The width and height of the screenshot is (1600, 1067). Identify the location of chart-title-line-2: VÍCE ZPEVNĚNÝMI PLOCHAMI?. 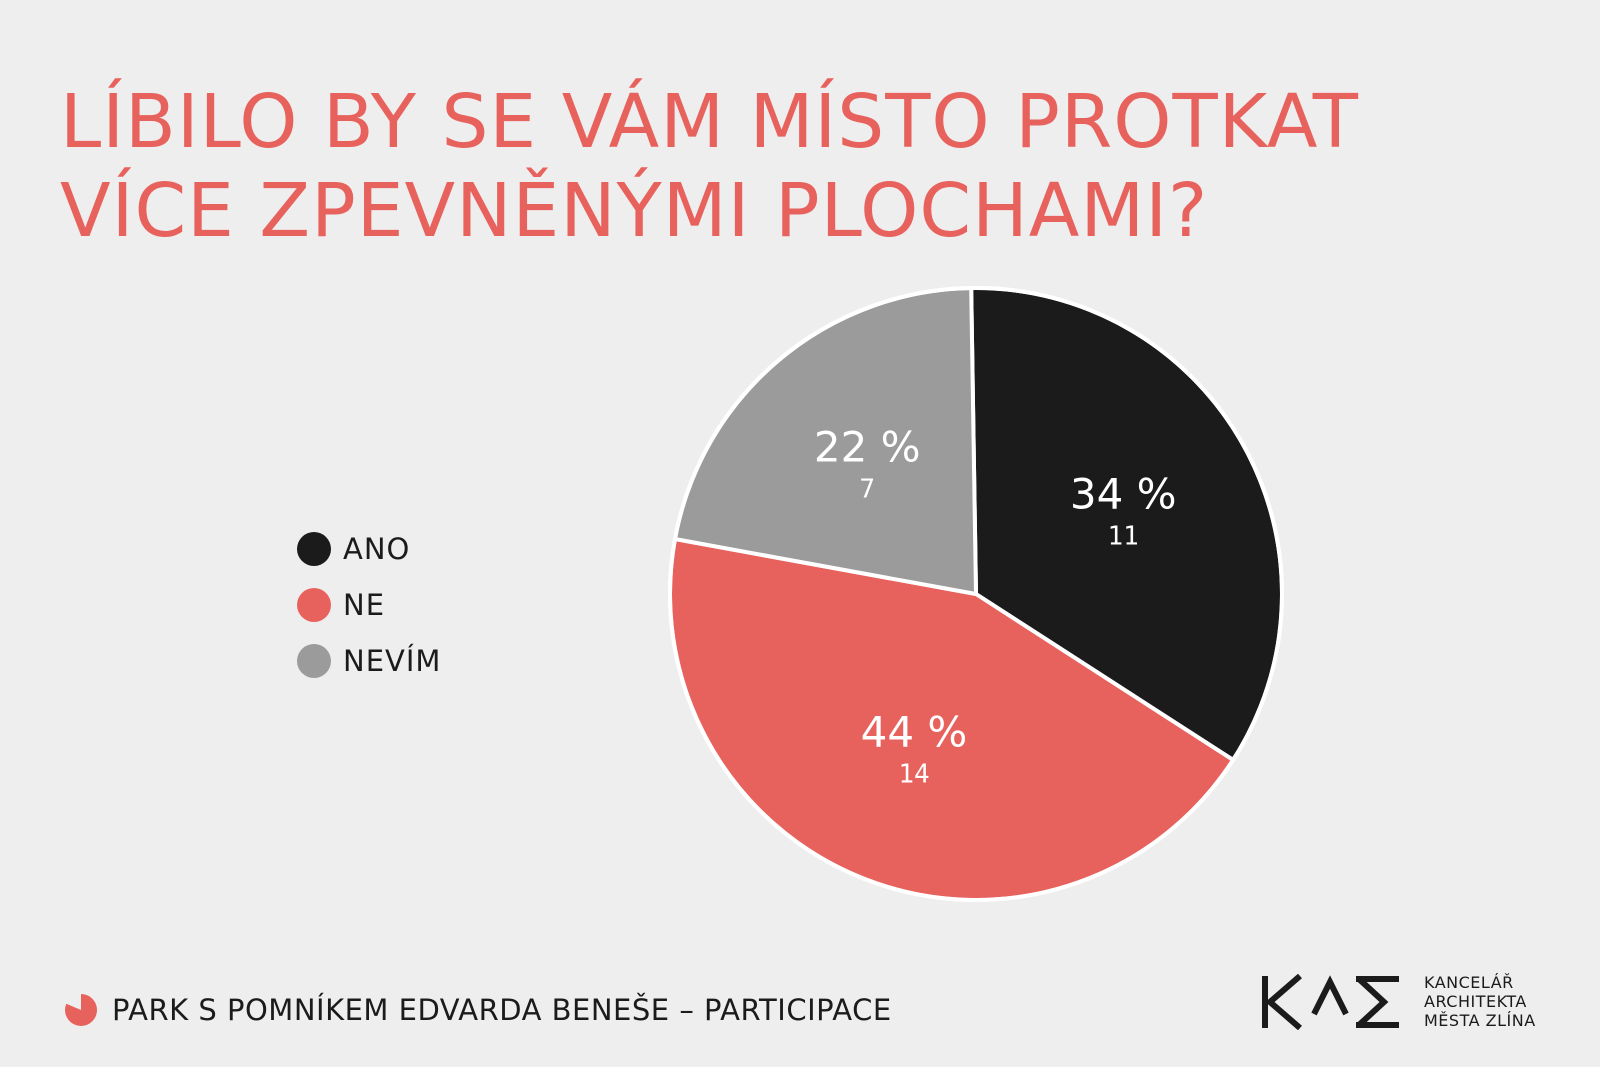
(634, 211).